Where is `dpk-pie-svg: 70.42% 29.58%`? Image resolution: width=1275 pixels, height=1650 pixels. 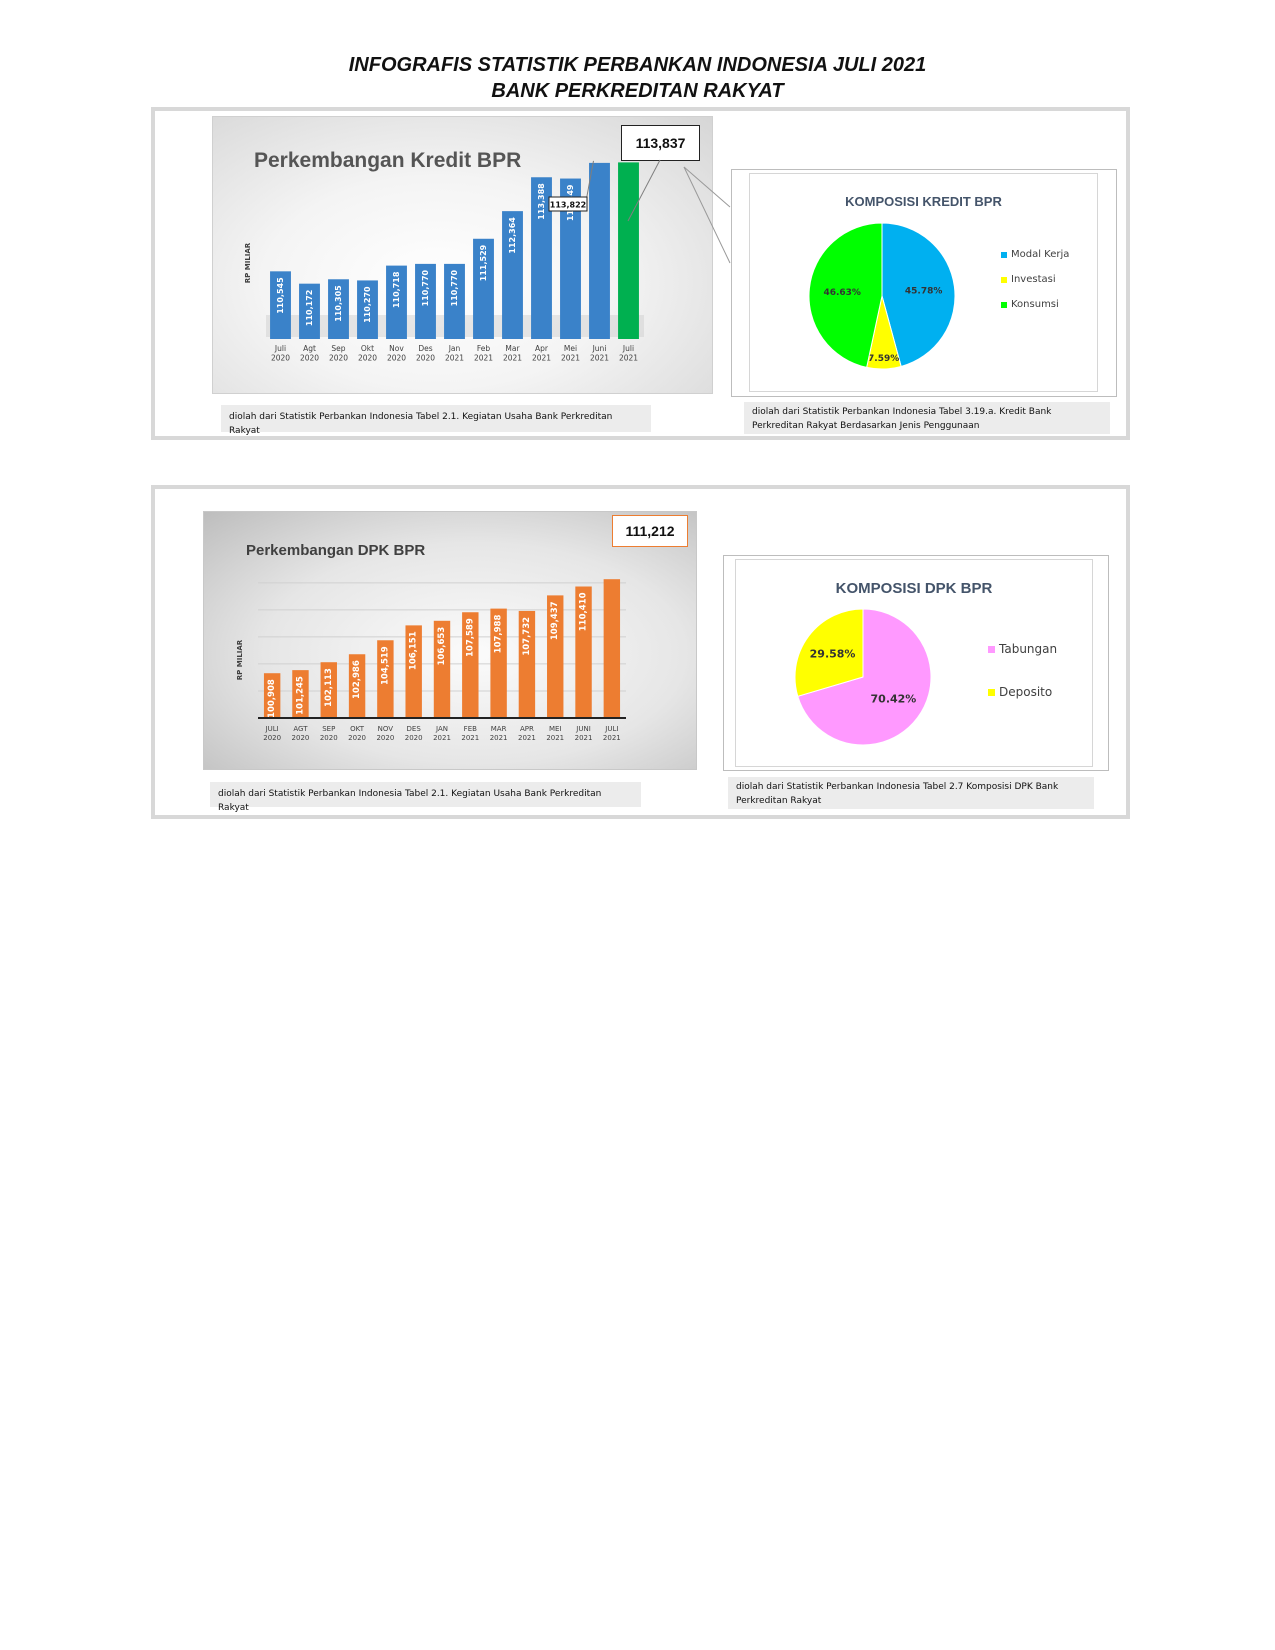
dpk-pie-svg: 70.42% 29.58% is located at coordinates (863, 677).